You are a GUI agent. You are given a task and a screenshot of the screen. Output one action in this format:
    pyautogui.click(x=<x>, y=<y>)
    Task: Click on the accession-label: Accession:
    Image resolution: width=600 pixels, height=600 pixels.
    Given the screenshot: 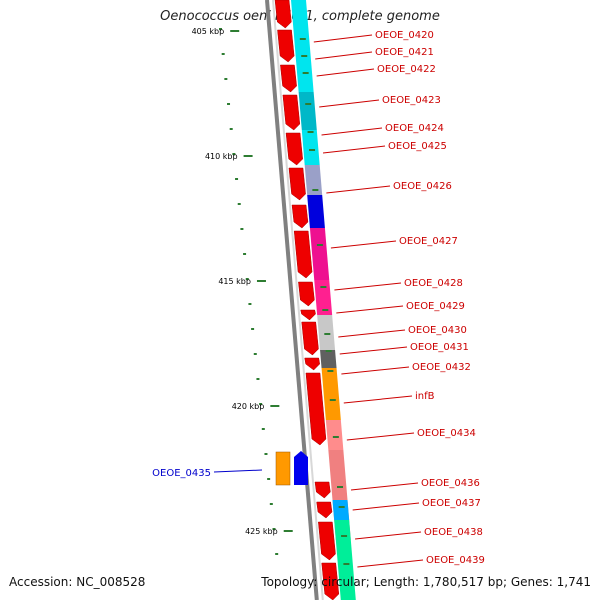 What is the action you would take?
    pyautogui.click(x=41, y=582)
    